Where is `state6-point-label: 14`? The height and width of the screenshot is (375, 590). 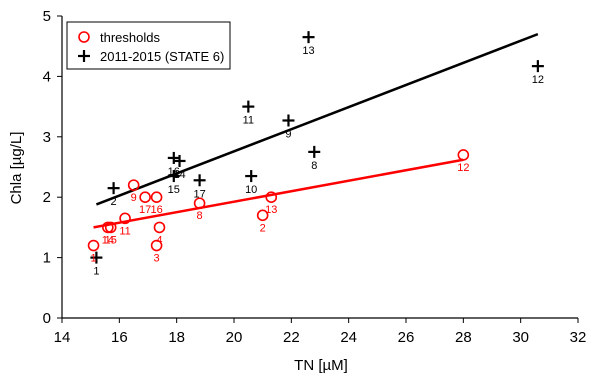 state6-point-label: 14 is located at coordinates (179, 175).